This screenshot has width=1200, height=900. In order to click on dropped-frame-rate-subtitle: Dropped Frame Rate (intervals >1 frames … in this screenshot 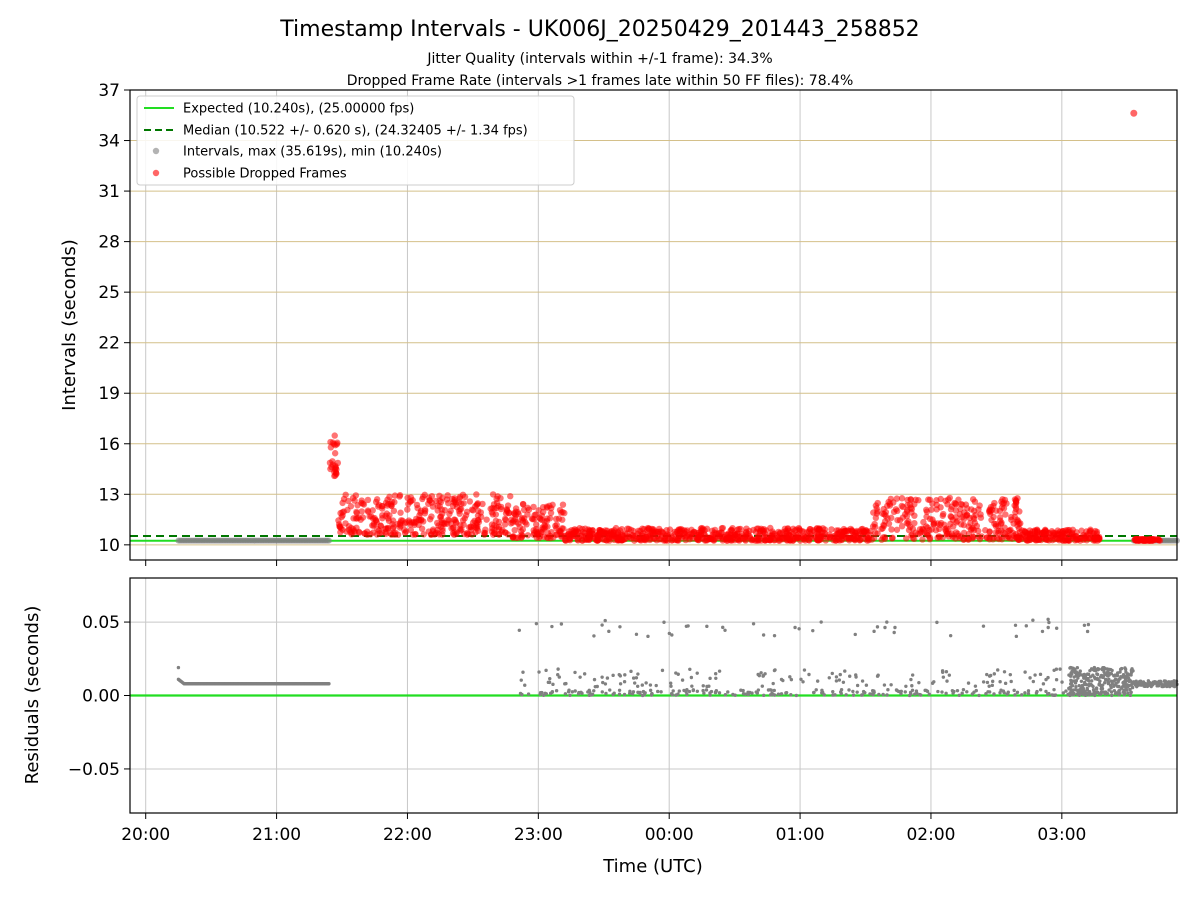, I will do `click(600, 81)`.